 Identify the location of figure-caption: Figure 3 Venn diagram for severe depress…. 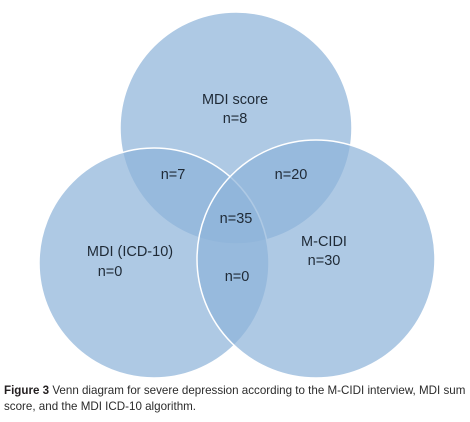
(235, 399).